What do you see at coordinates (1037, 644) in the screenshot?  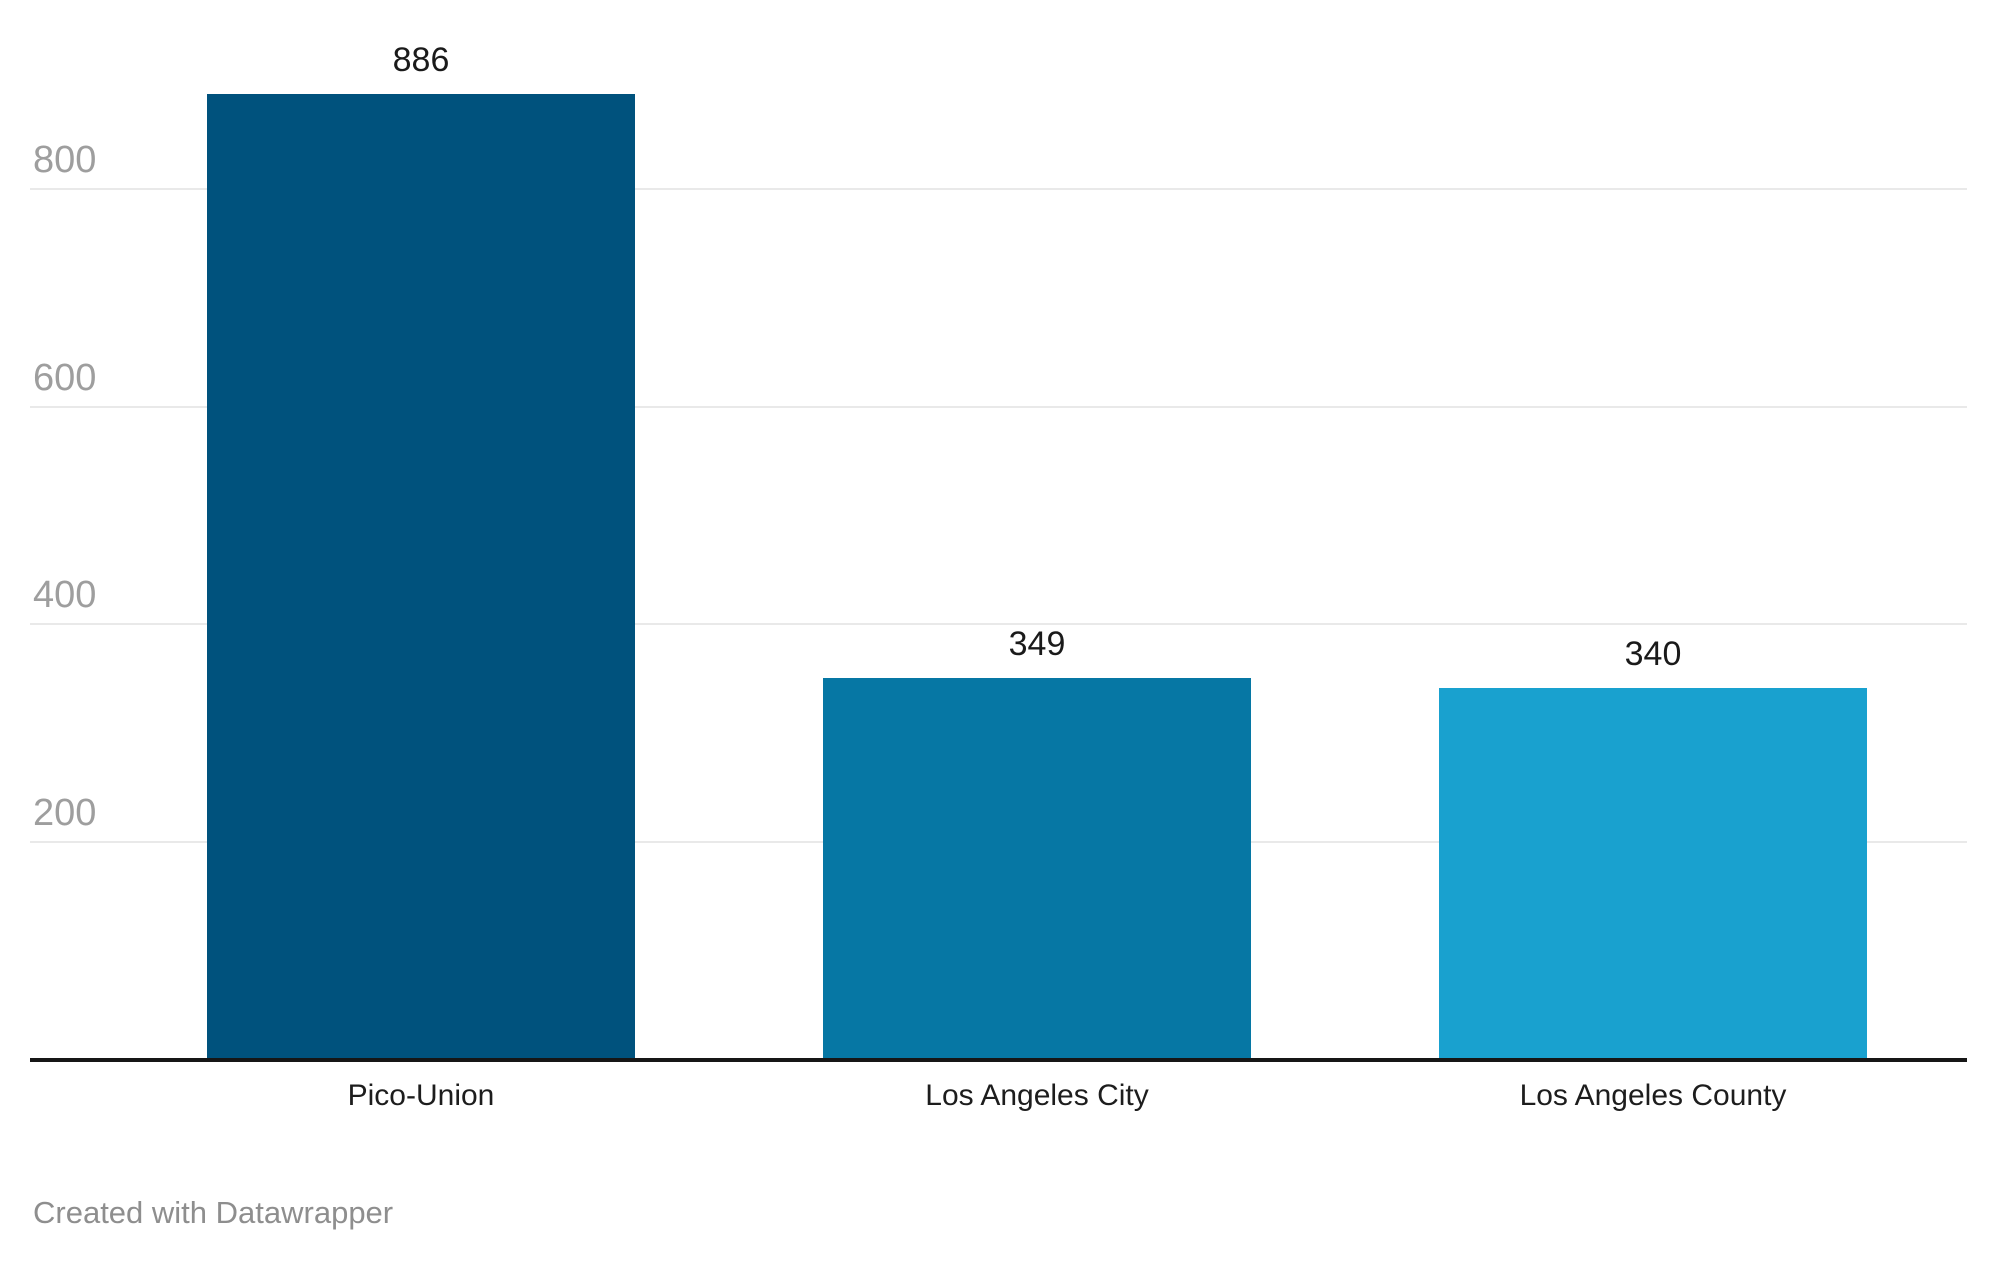 I see `value-label-los-angeles-city: 349` at bounding box center [1037, 644].